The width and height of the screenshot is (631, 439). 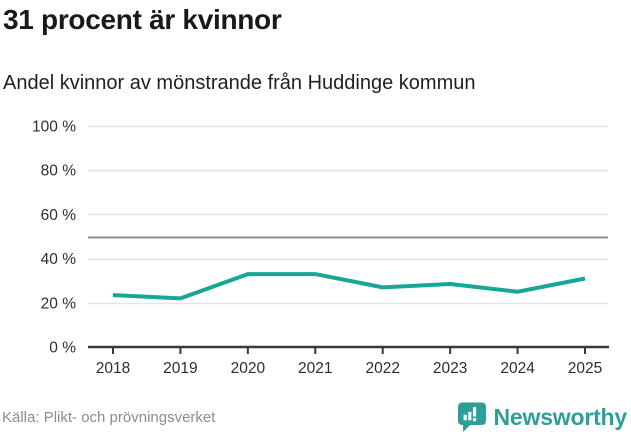 I want to click on newsworthy-logo: Newsworthy, so click(x=542, y=417).